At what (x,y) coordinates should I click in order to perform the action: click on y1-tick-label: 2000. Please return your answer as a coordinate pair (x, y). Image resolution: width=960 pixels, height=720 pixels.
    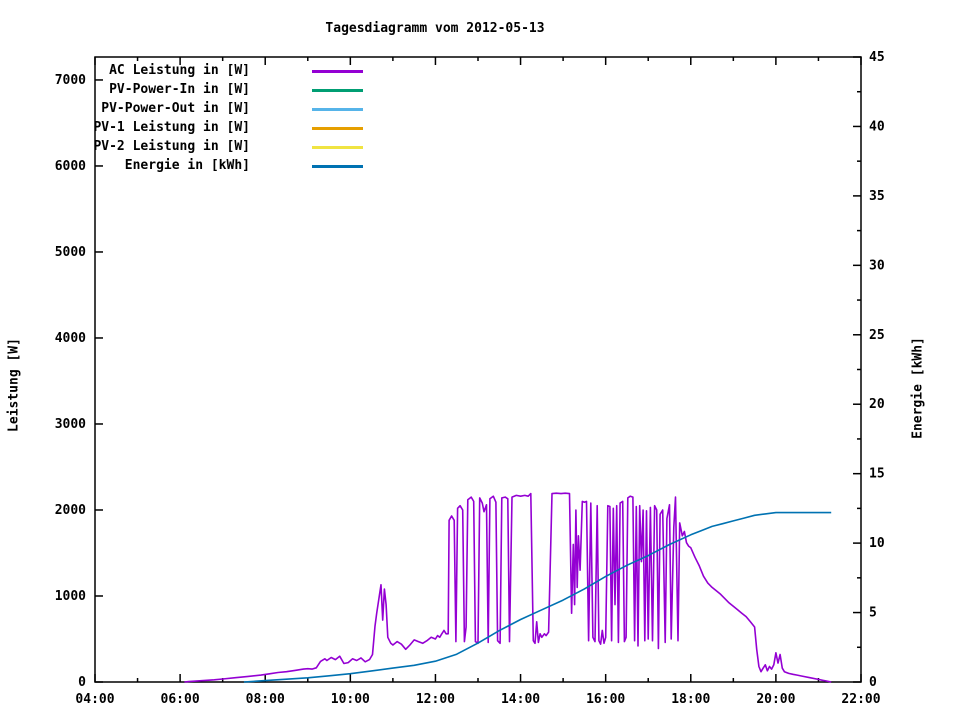
    Looking at the image, I should click on (70, 510).